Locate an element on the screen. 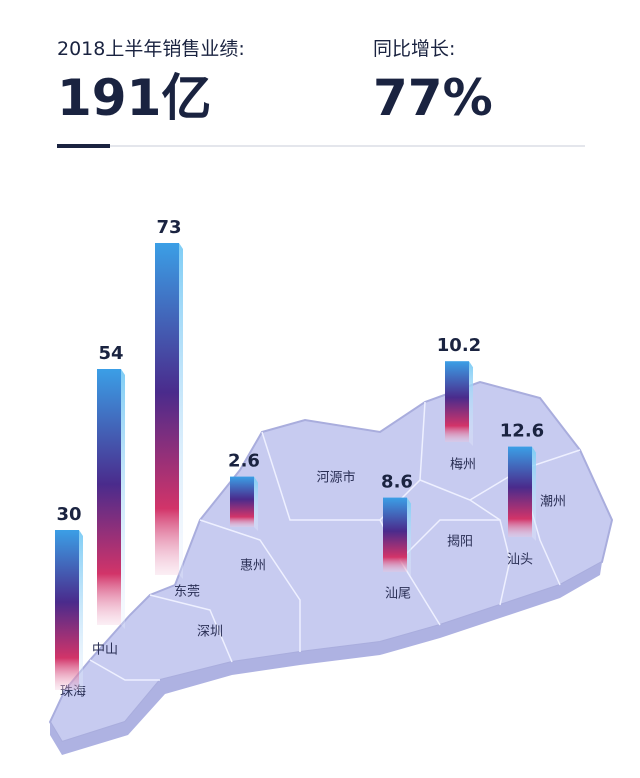 Image resolution: width=640 pixels, height=778 pixels. value-label: 73 is located at coordinates (168, 227).